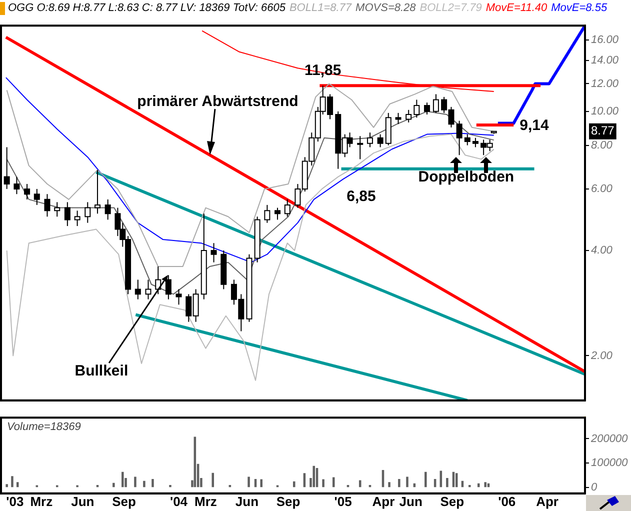 This screenshot has width=631, height=511. Describe the element at coordinates (507, 501) in the screenshot. I see `x-tick-label: '06` at that location.